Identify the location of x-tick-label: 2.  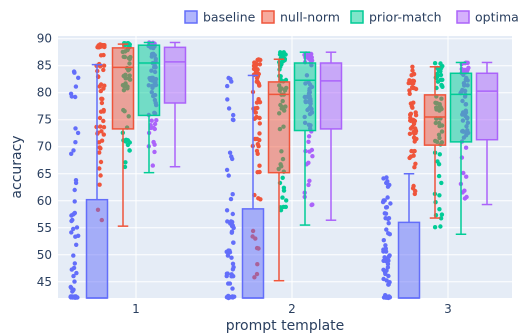
(292, 309).